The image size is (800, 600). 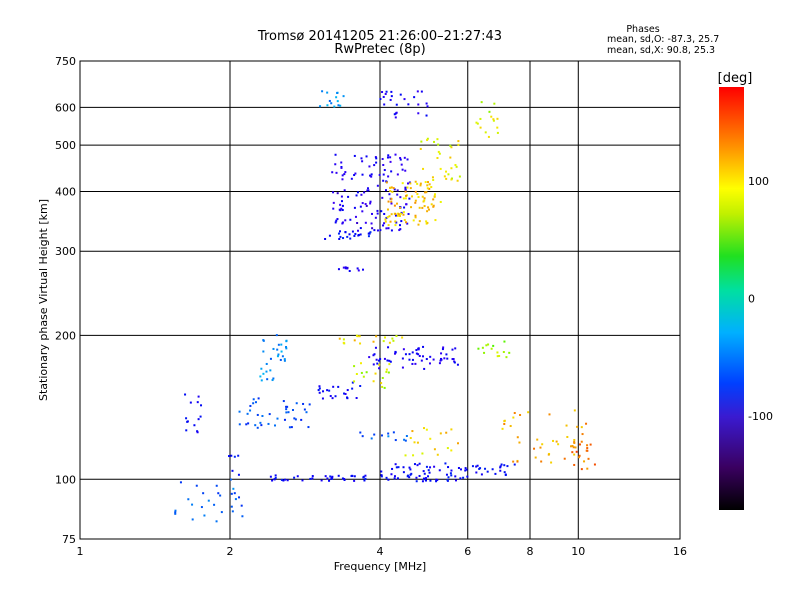 What do you see at coordinates (80, 551) in the screenshot?
I see `x-tick-label: 1` at bounding box center [80, 551].